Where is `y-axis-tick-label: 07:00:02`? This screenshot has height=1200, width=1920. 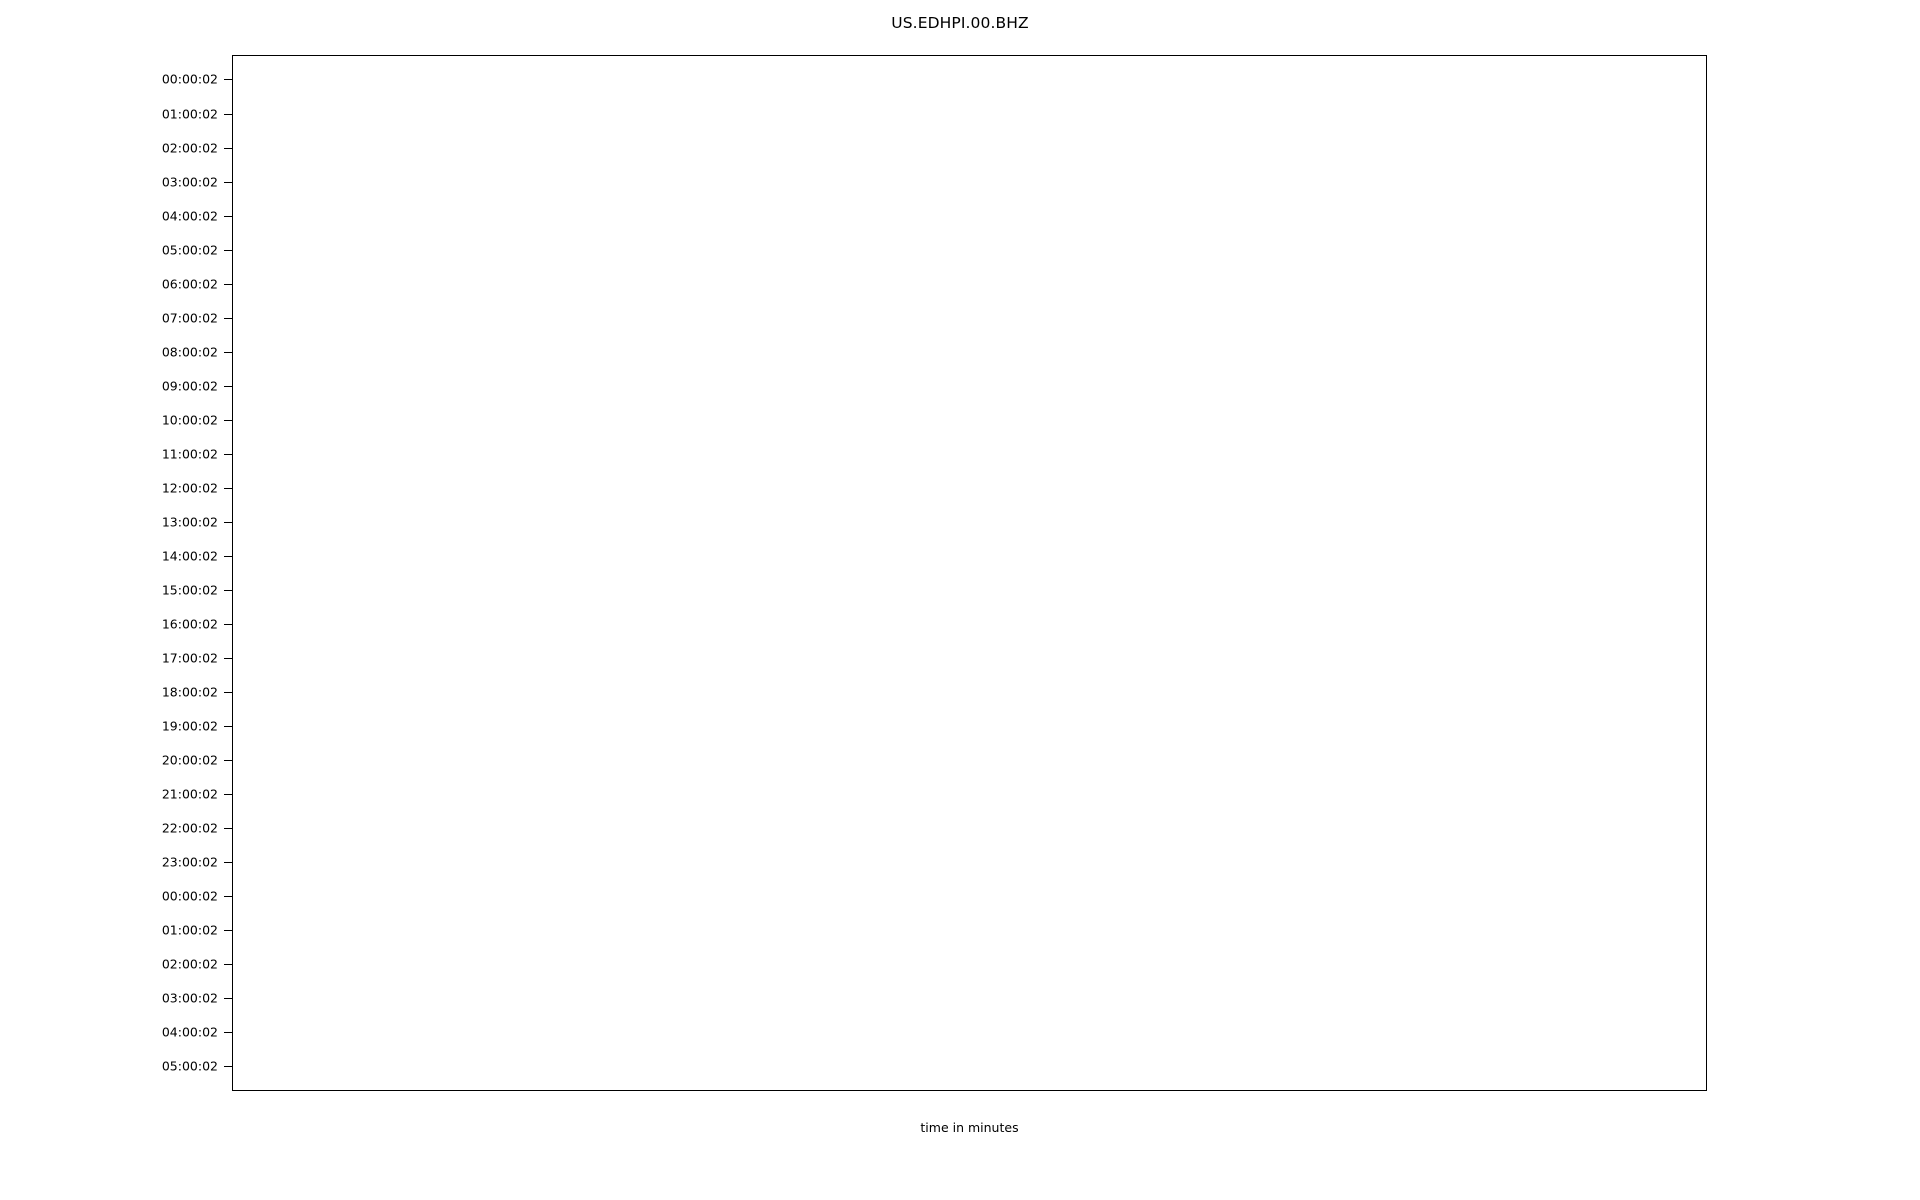
y-axis-tick-label: 07:00:02 is located at coordinates (189, 318).